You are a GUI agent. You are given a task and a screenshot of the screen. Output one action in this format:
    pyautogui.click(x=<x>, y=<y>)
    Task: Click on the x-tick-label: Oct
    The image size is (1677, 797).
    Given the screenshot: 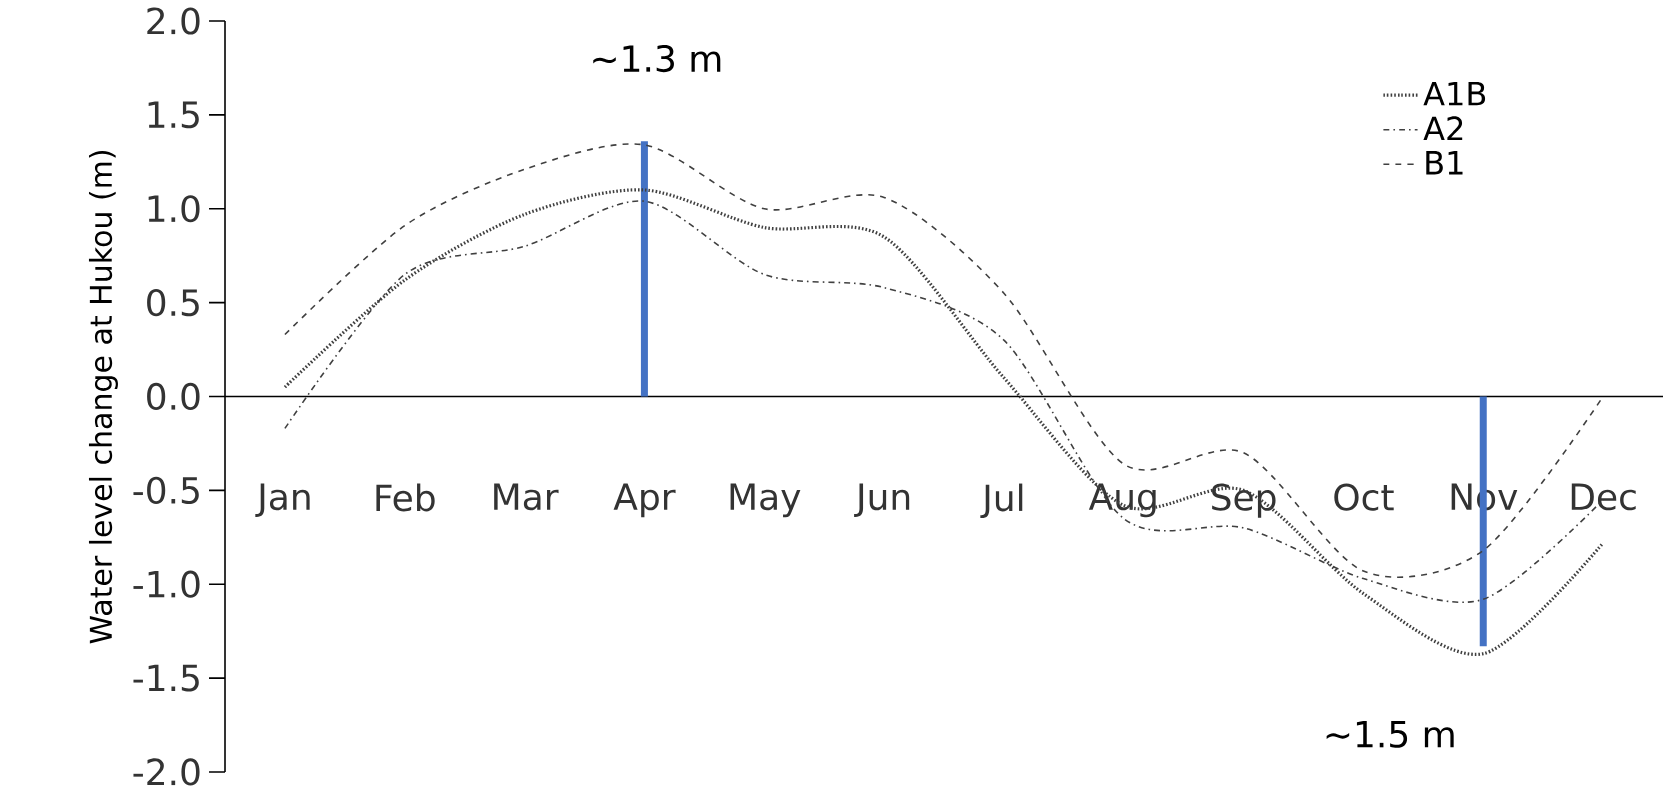 What is the action you would take?
    pyautogui.click(x=1364, y=497)
    